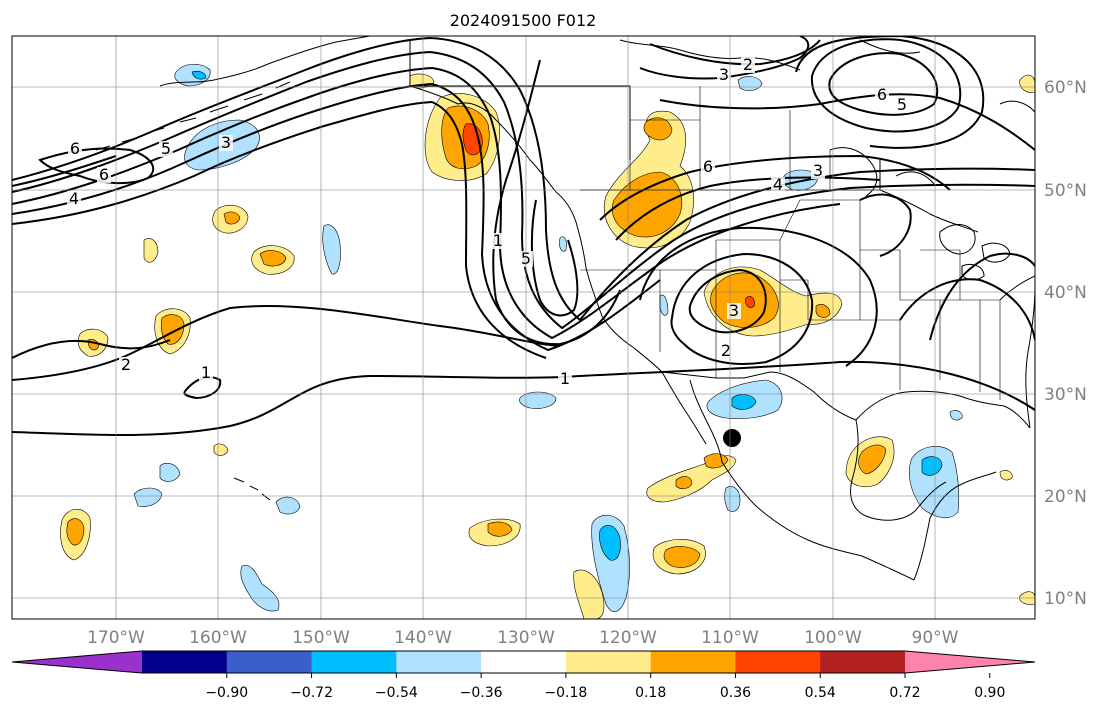 This screenshot has width=1105, height=716. What do you see at coordinates (759, 396) in the screenshot?
I see `border-us-mexico` at bounding box center [759, 396].